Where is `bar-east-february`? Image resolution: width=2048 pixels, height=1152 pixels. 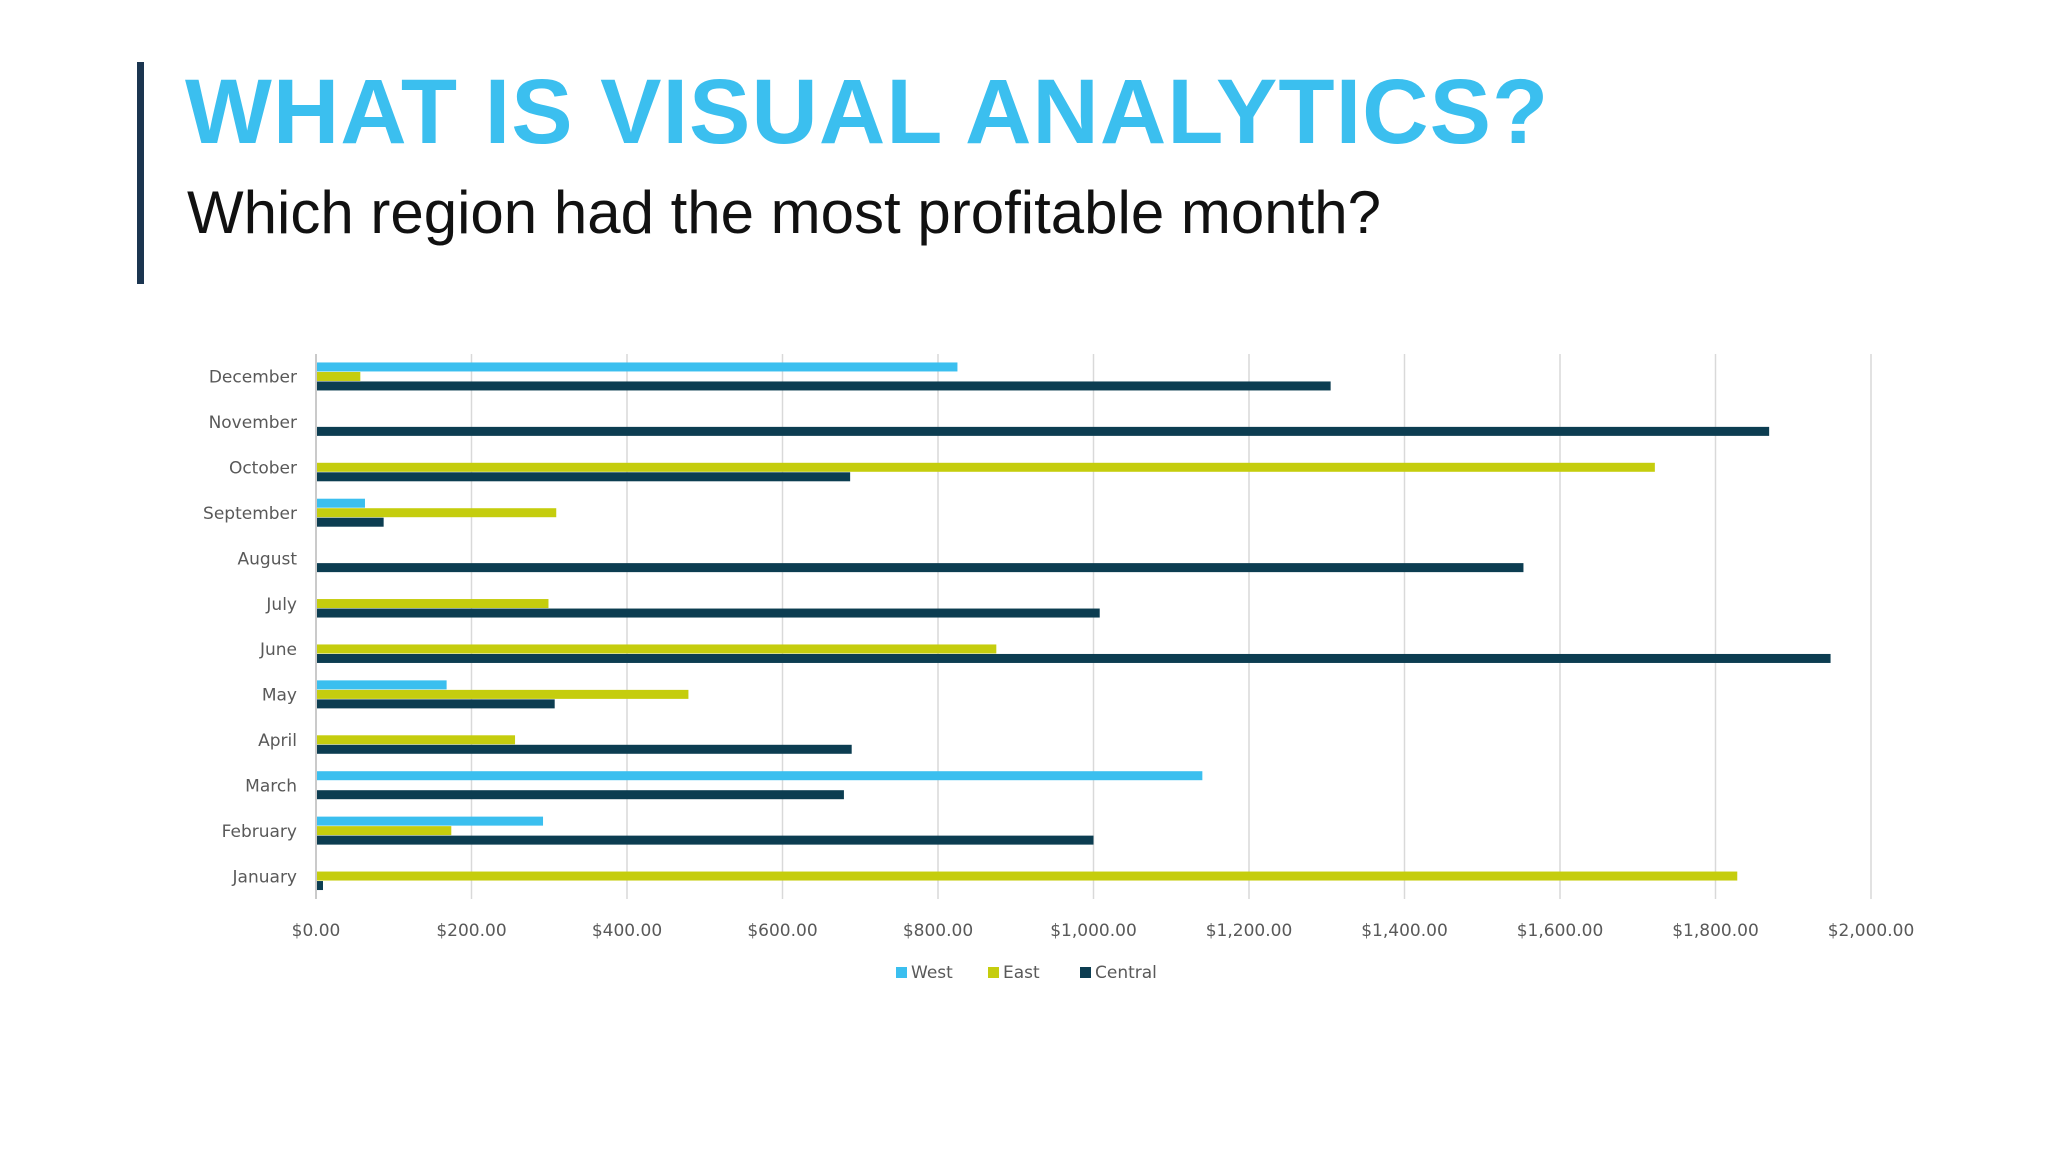
bar-east-february is located at coordinates (384, 831).